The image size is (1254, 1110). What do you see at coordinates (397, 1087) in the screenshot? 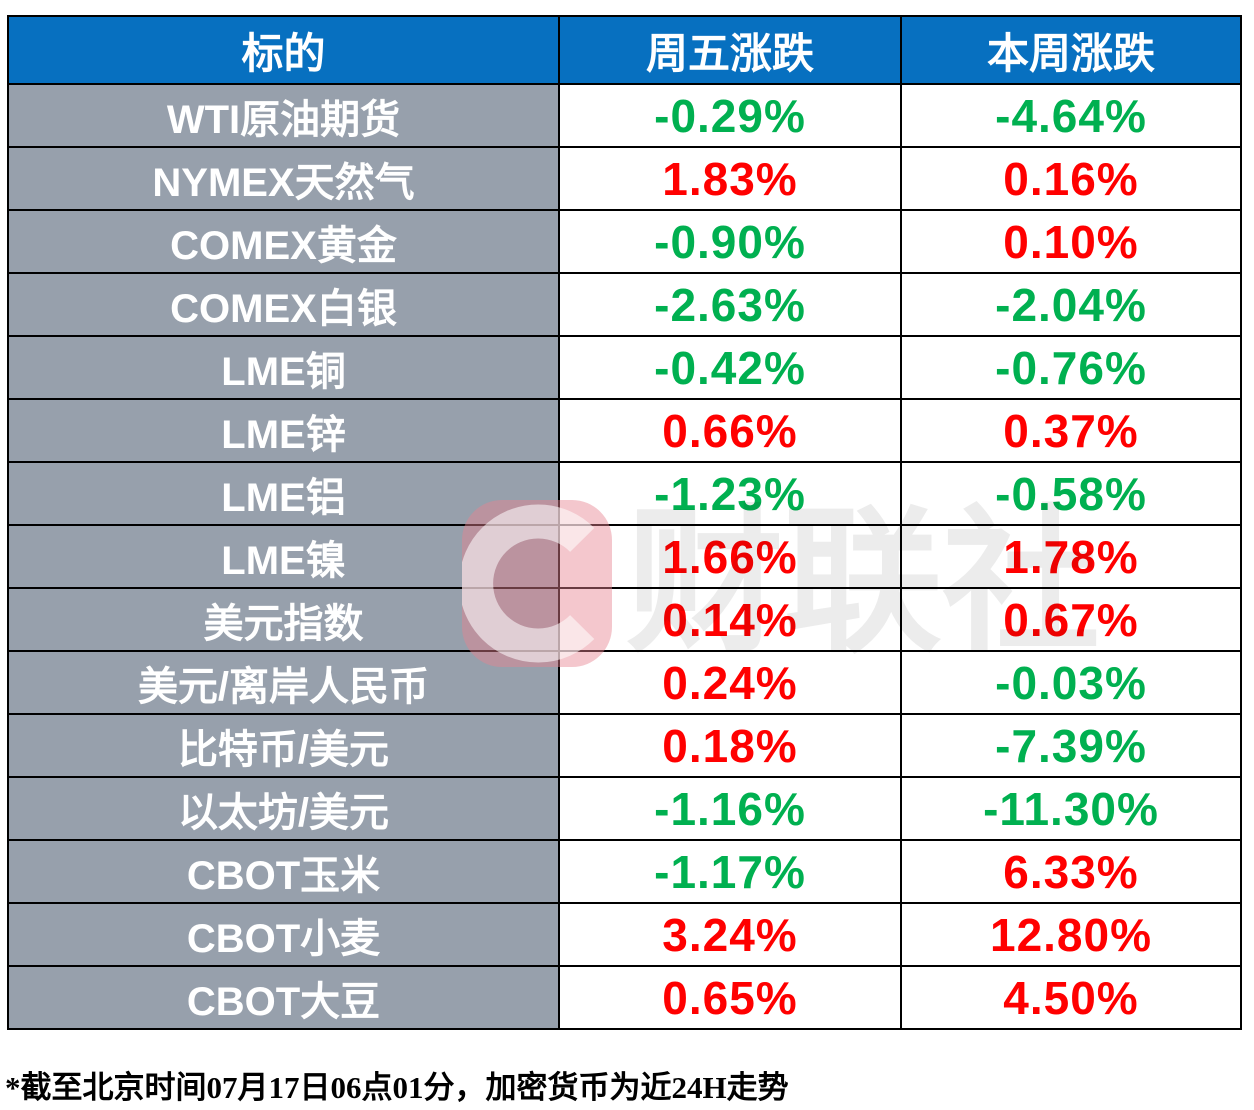
I see `footnote: *截至北京时间07月17日06点01分，加密货币为近24H走势` at bounding box center [397, 1087].